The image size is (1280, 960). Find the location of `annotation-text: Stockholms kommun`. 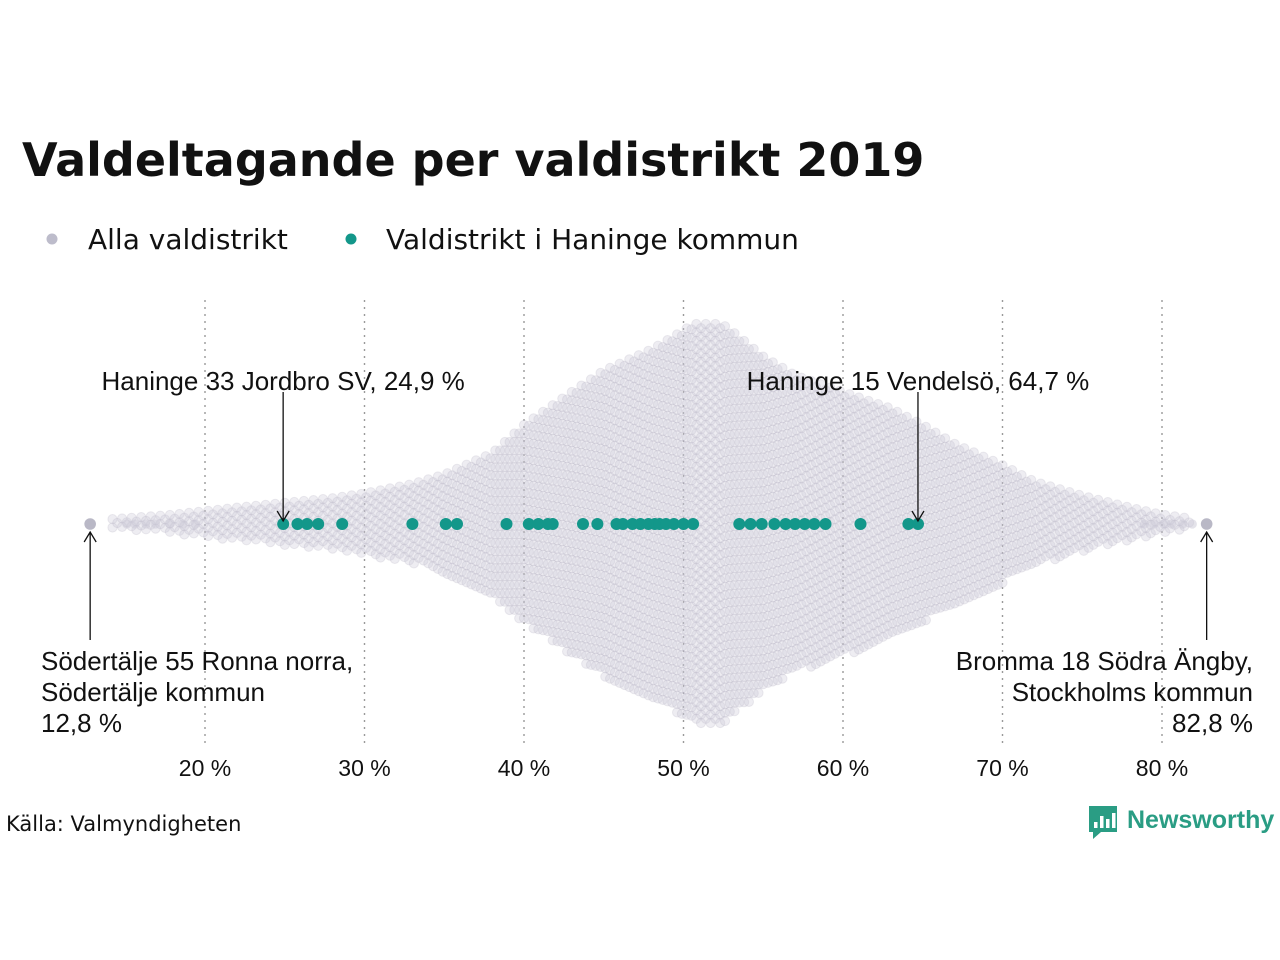

annotation-text: Stockholms kommun is located at coordinates (1132, 692).